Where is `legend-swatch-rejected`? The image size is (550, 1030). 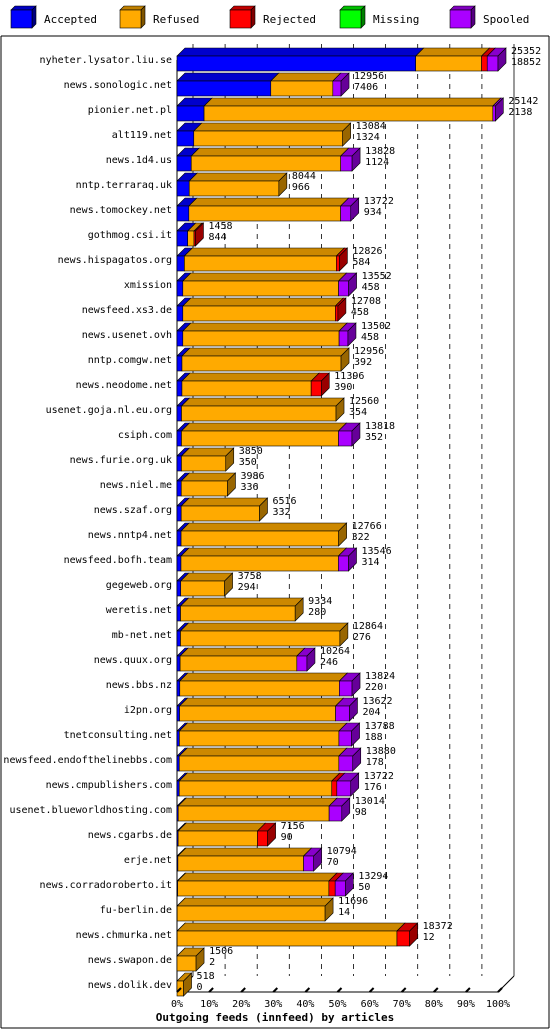
legend-swatch-rejected is located at coordinates (240, 19).